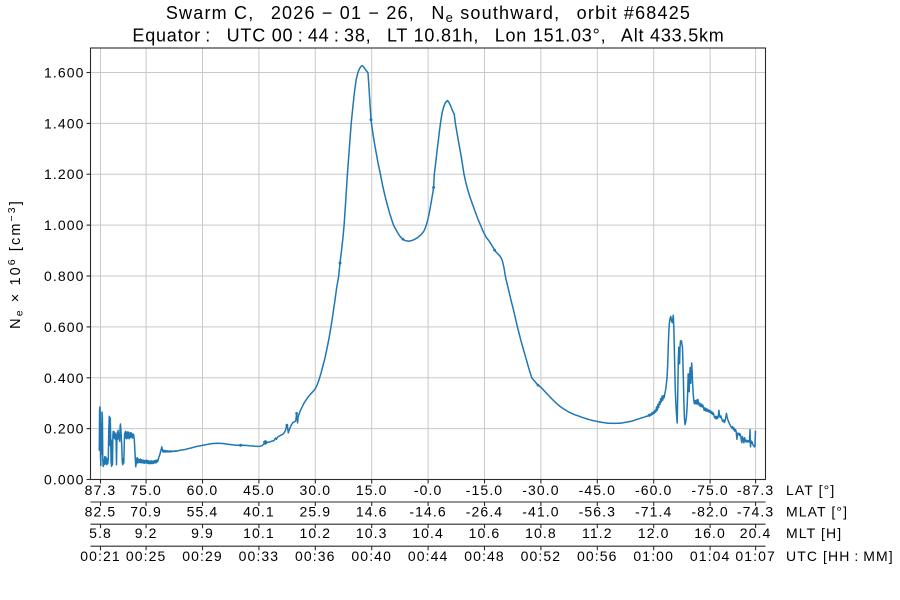 This screenshot has height=600, width=900. What do you see at coordinates (709, 512) in the screenshot?
I see `svg-text: -82.0` at bounding box center [709, 512].